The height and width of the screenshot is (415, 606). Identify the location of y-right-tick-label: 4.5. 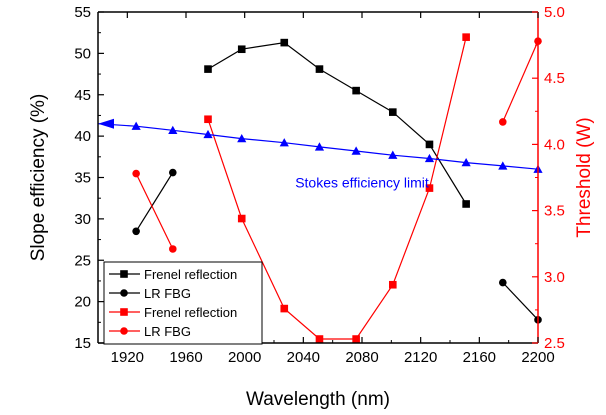
(554, 78).